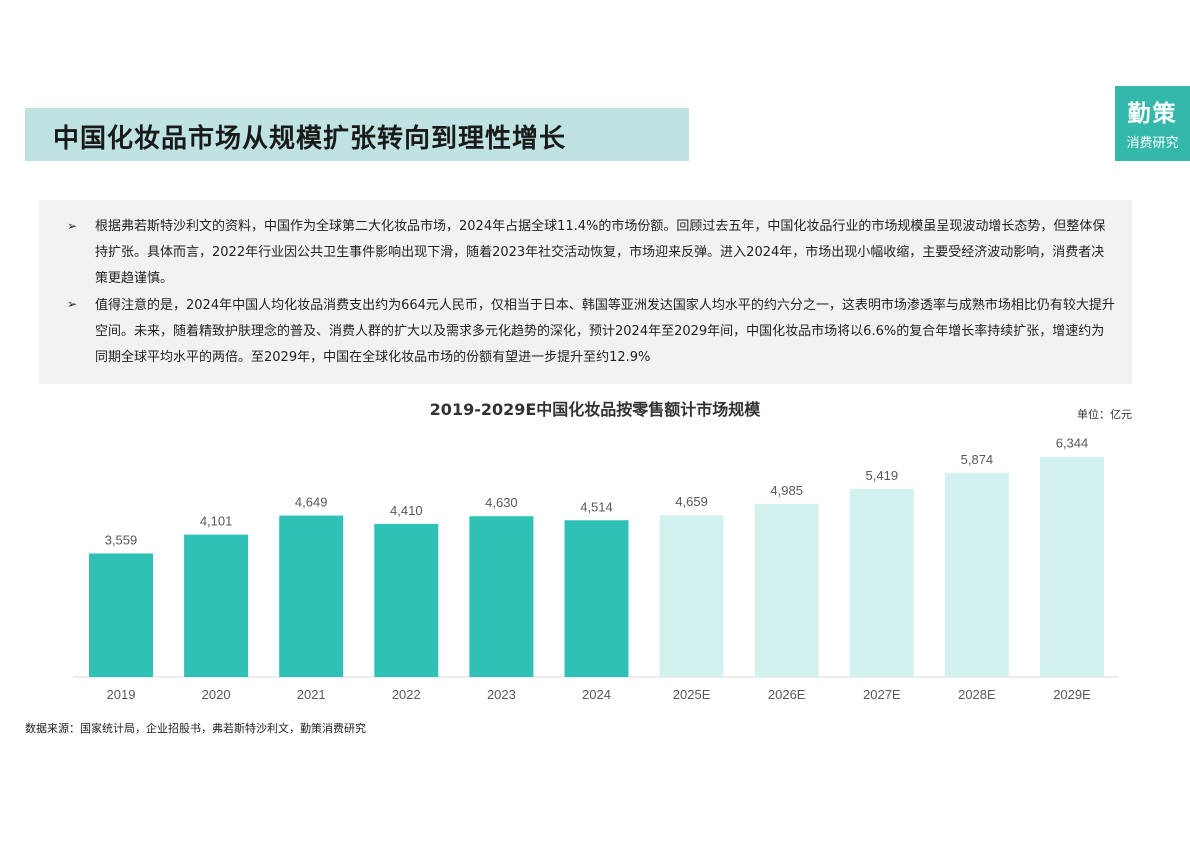 This screenshot has width=1190, height=842. What do you see at coordinates (692, 694) in the screenshot?
I see `x-tick-label: 2025E` at bounding box center [692, 694].